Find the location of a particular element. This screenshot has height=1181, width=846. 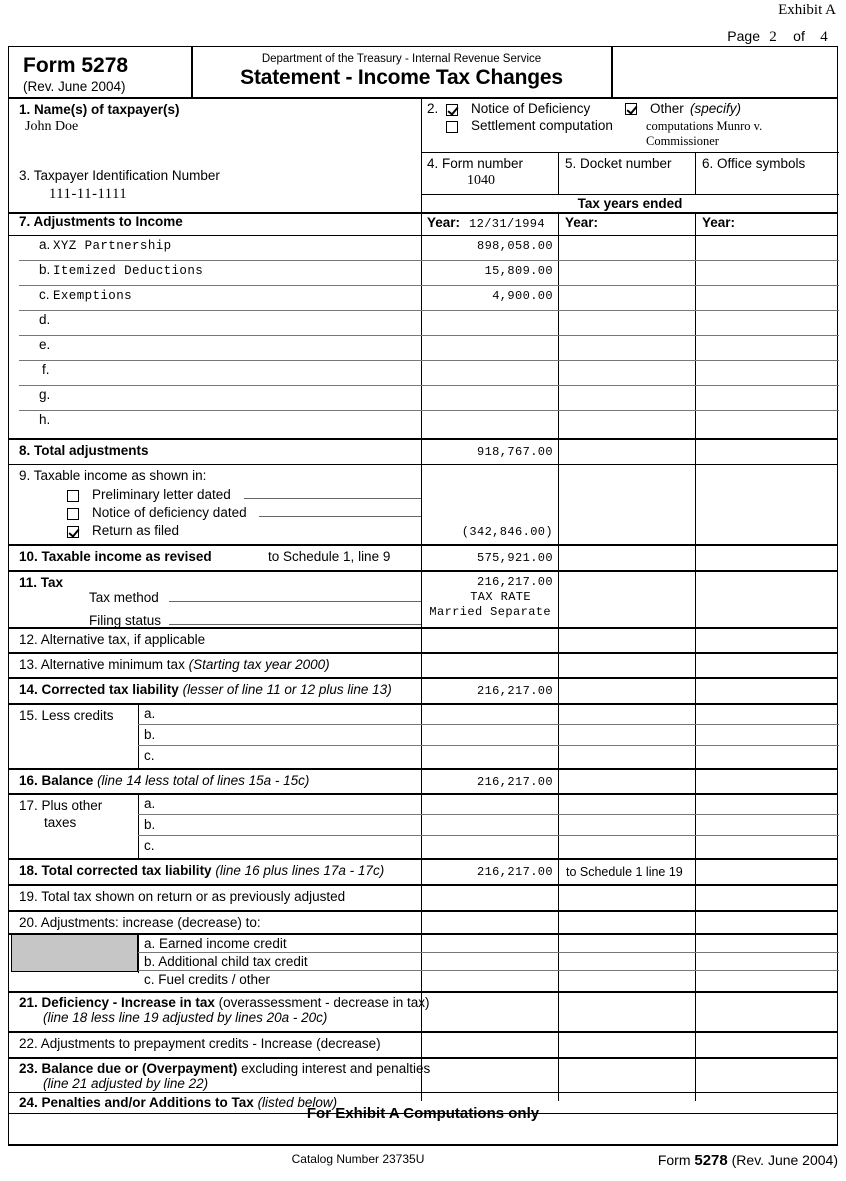

line13-text: 13. Alternative minimum tax is located at coordinates (102, 664).